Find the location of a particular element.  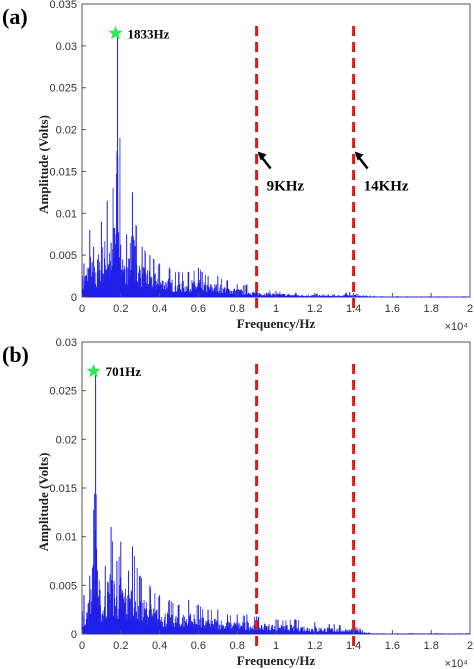

panel-label: (a) is located at coordinates (15, 16).